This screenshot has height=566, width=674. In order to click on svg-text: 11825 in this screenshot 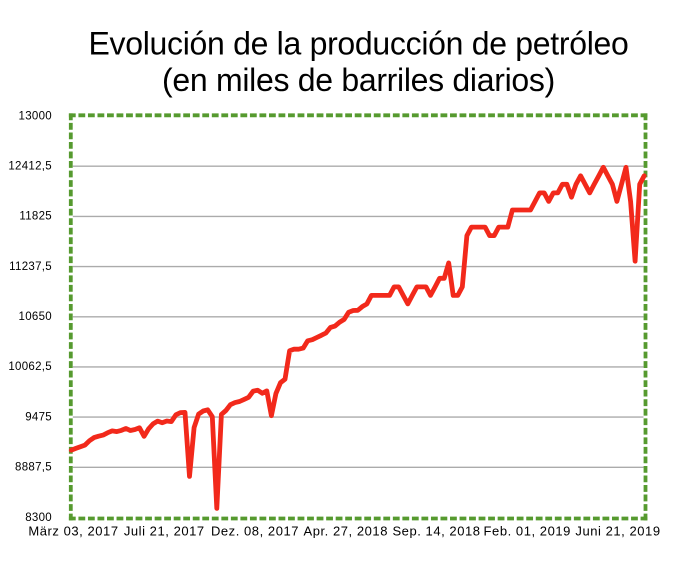, I will do `click(35, 217)`.